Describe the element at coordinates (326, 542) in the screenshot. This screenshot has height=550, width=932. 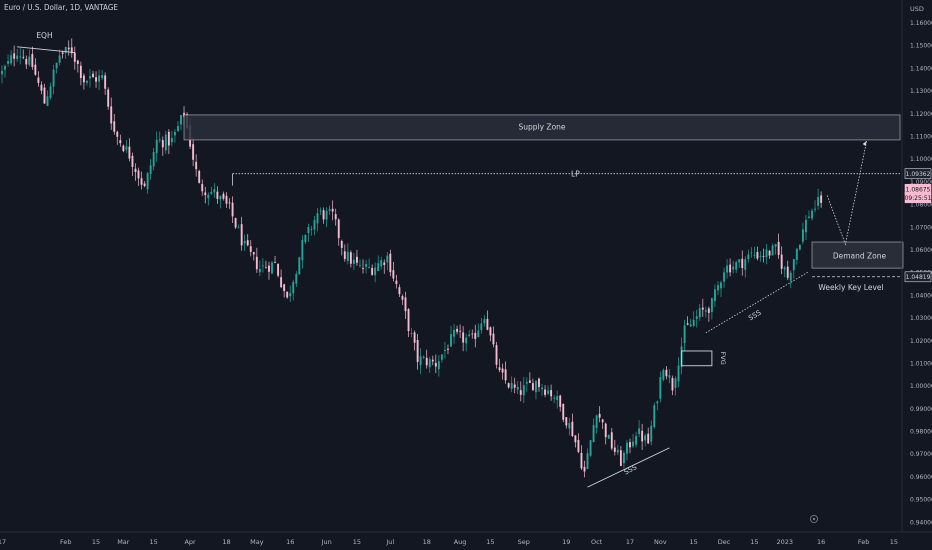
I see `time-tick-label: Jun` at that location.